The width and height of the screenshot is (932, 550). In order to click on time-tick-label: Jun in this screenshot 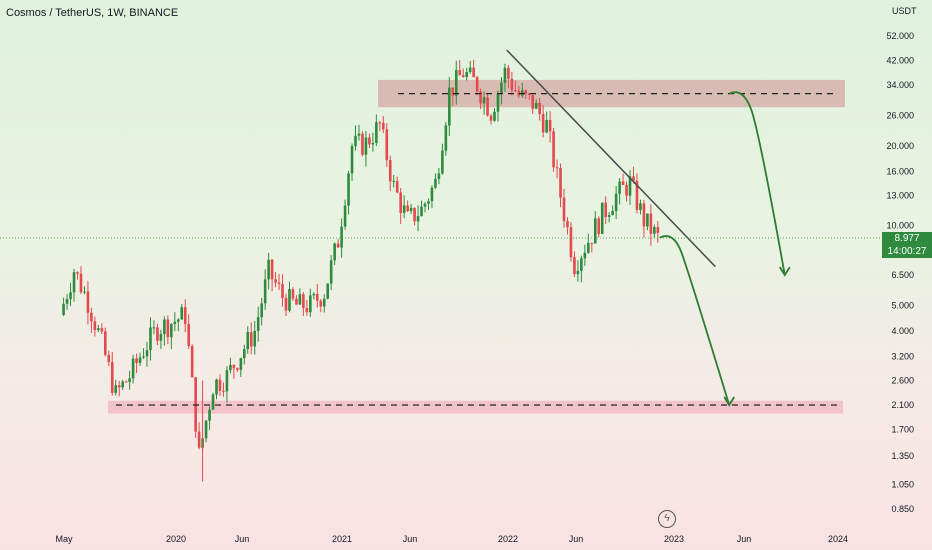, I will do `click(410, 539)`.